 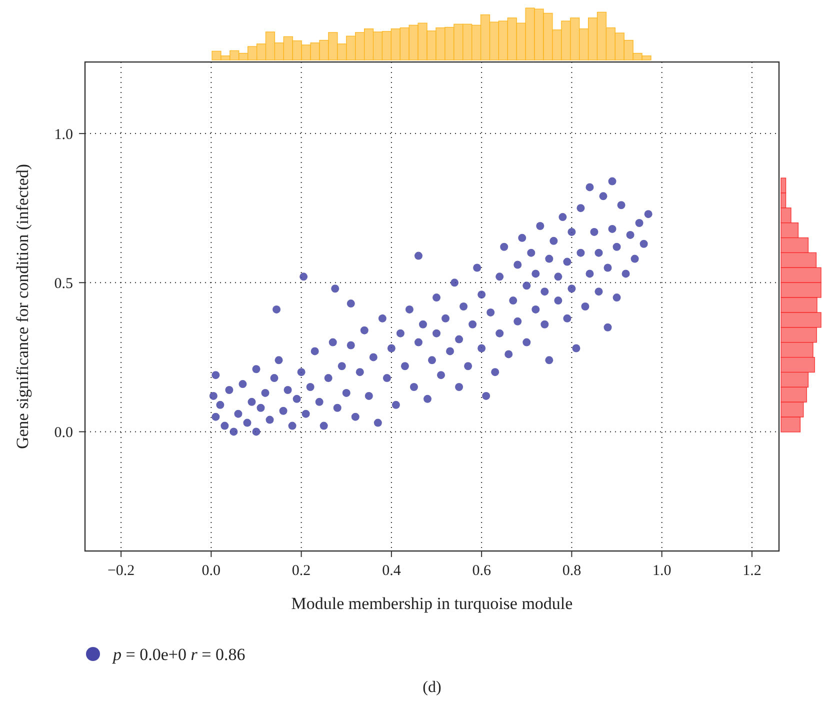 I want to click on x-tick-label: 1.2, so click(x=752, y=571).